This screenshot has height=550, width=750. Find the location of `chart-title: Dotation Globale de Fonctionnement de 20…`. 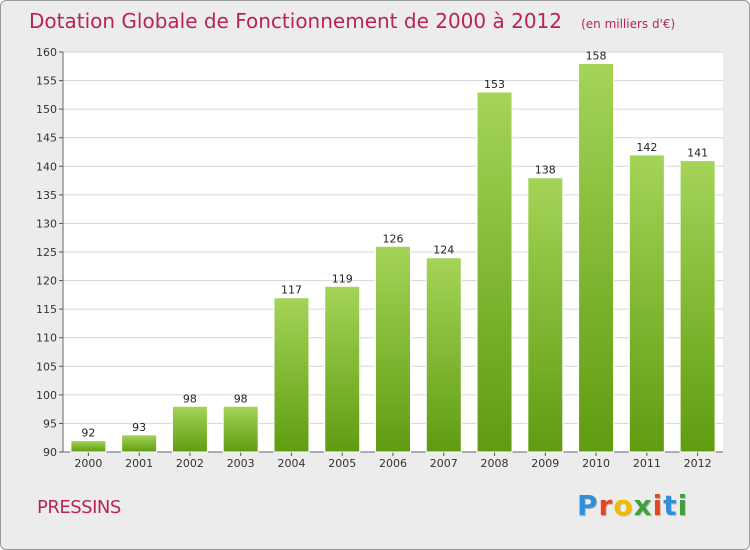

chart-title: Dotation Globale de Fonctionnement de 20… is located at coordinates (295, 21).